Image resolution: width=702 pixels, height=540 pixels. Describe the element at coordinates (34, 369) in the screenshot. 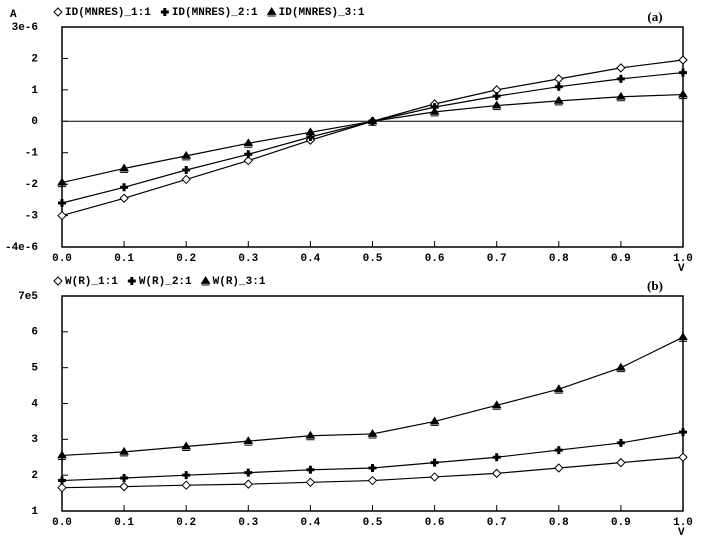

I see `y-tick-label: 5` at that location.